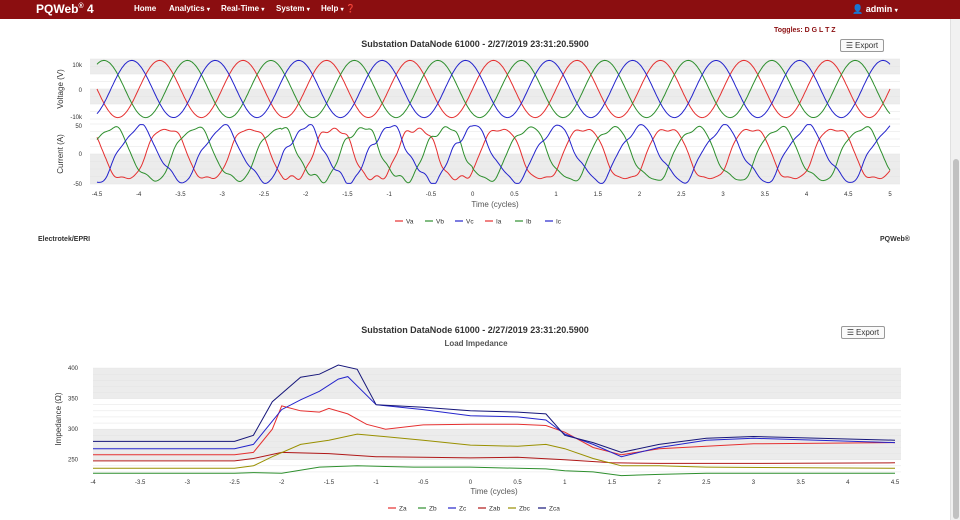  What do you see at coordinates (440, 222) in the screenshot?
I see `legend-label: Vb` at bounding box center [440, 222].